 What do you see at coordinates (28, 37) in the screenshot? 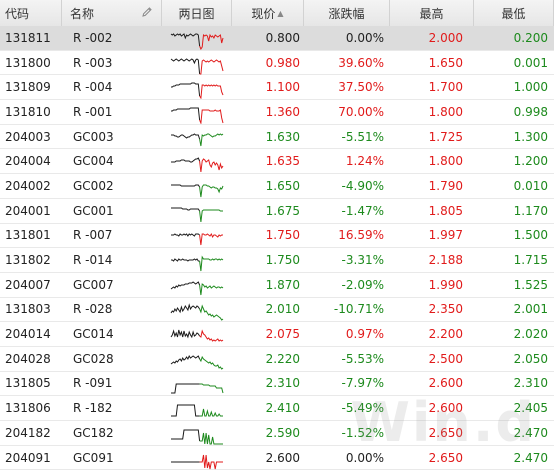
I see `row-code: 131811` at bounding box center [28, 37].